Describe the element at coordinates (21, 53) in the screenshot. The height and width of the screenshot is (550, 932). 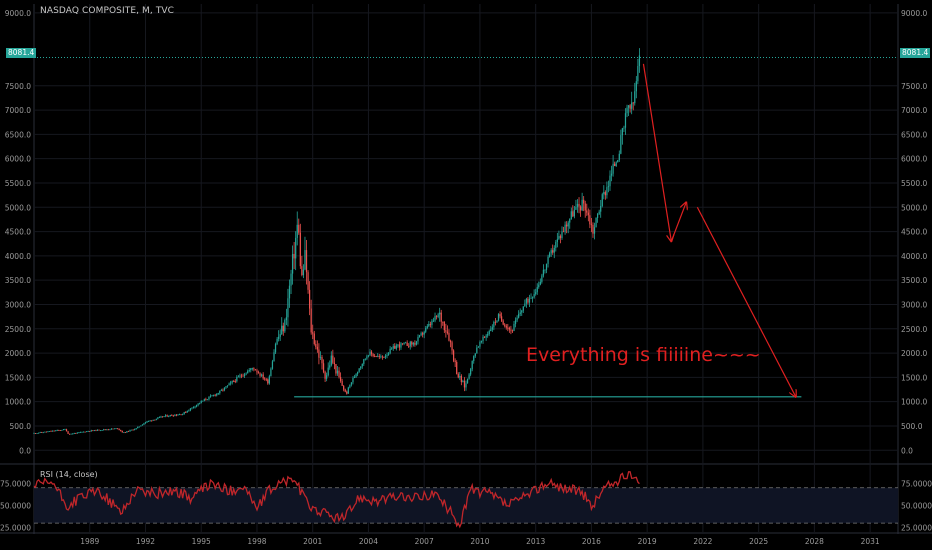
I see `last-price-tag-left: 8081.4` at that location.